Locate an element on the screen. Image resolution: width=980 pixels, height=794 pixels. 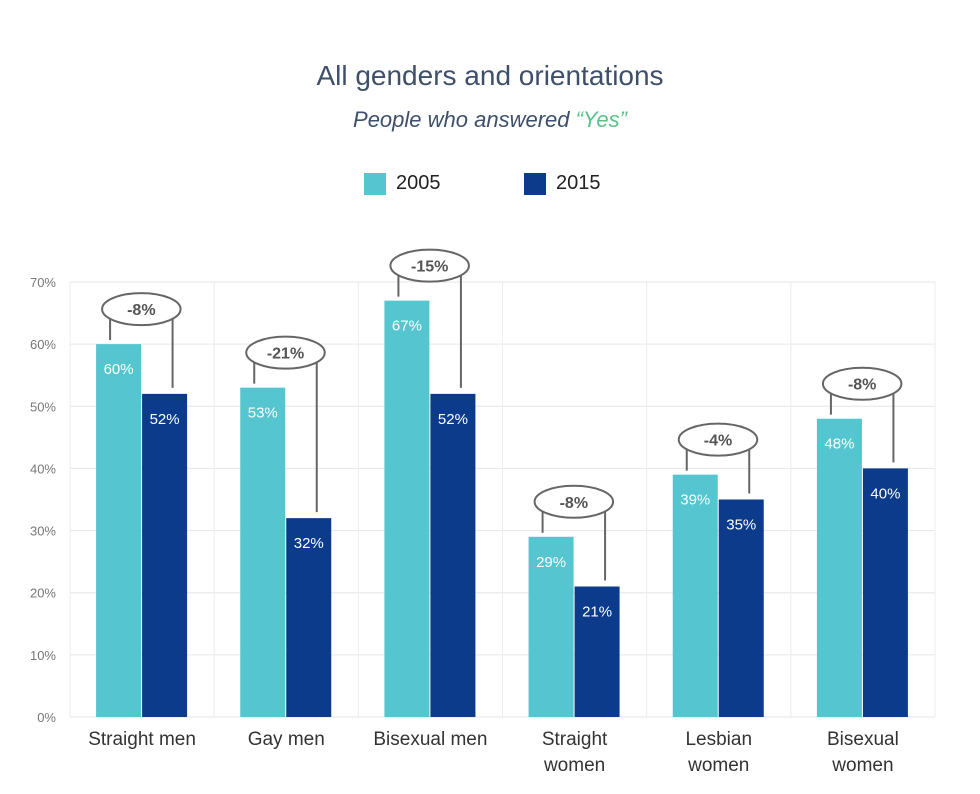
category-label-4-1: women is located at coordinates (718, 765).